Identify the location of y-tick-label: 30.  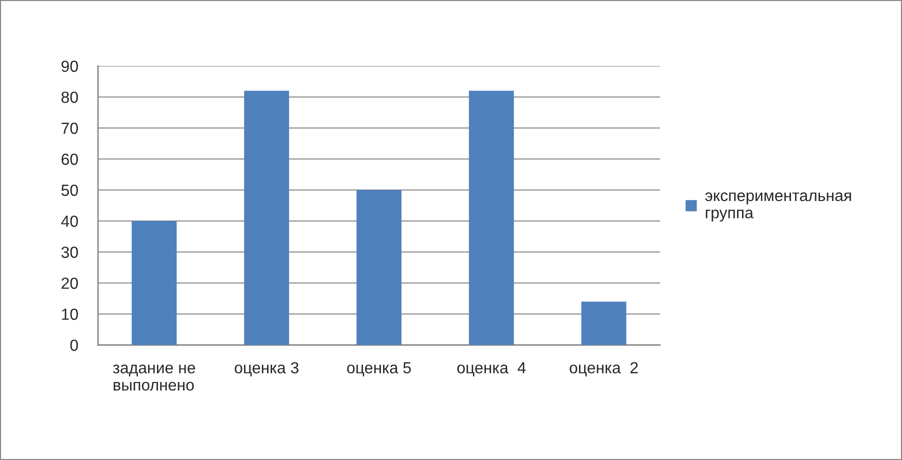
(69, 252).